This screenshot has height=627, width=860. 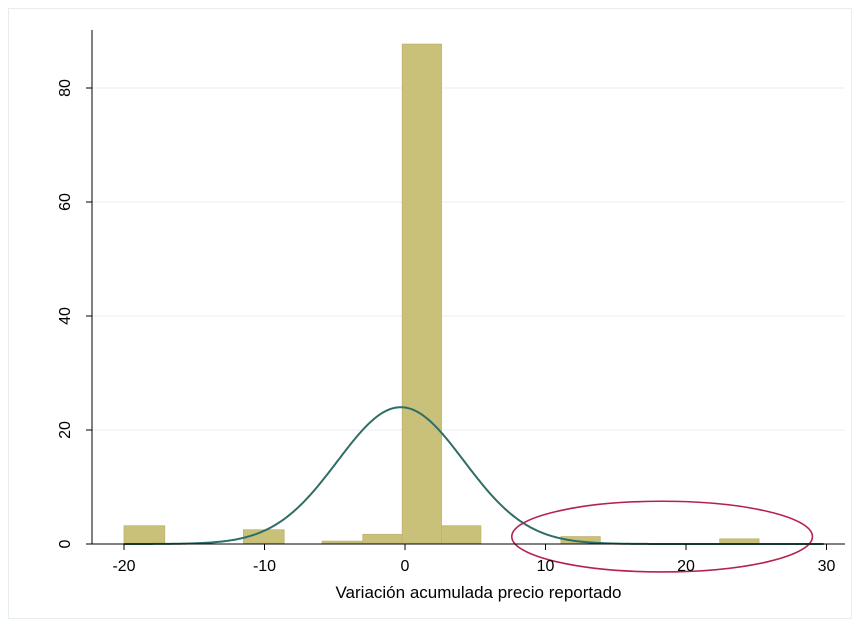 I want to click on x-axis-title: Variación acumulada precio reportado, so click(x=478, y=592).